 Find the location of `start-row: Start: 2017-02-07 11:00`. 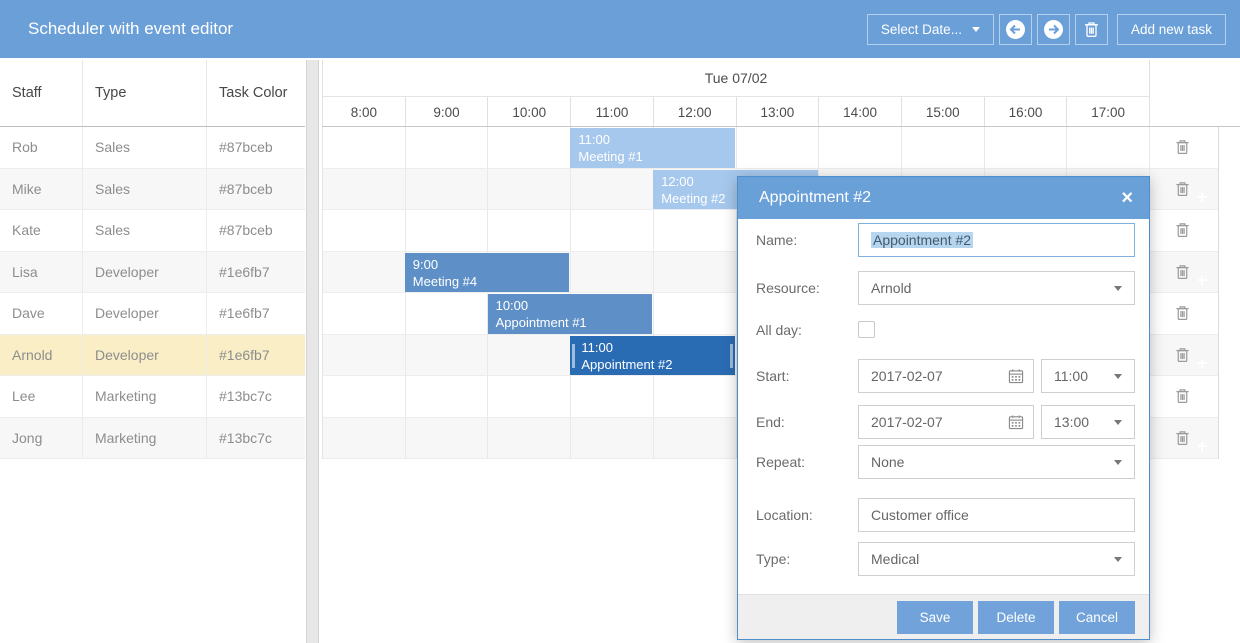

start-row: Start: 2017-02-07 11:00 is located at coordinates (945, 376).